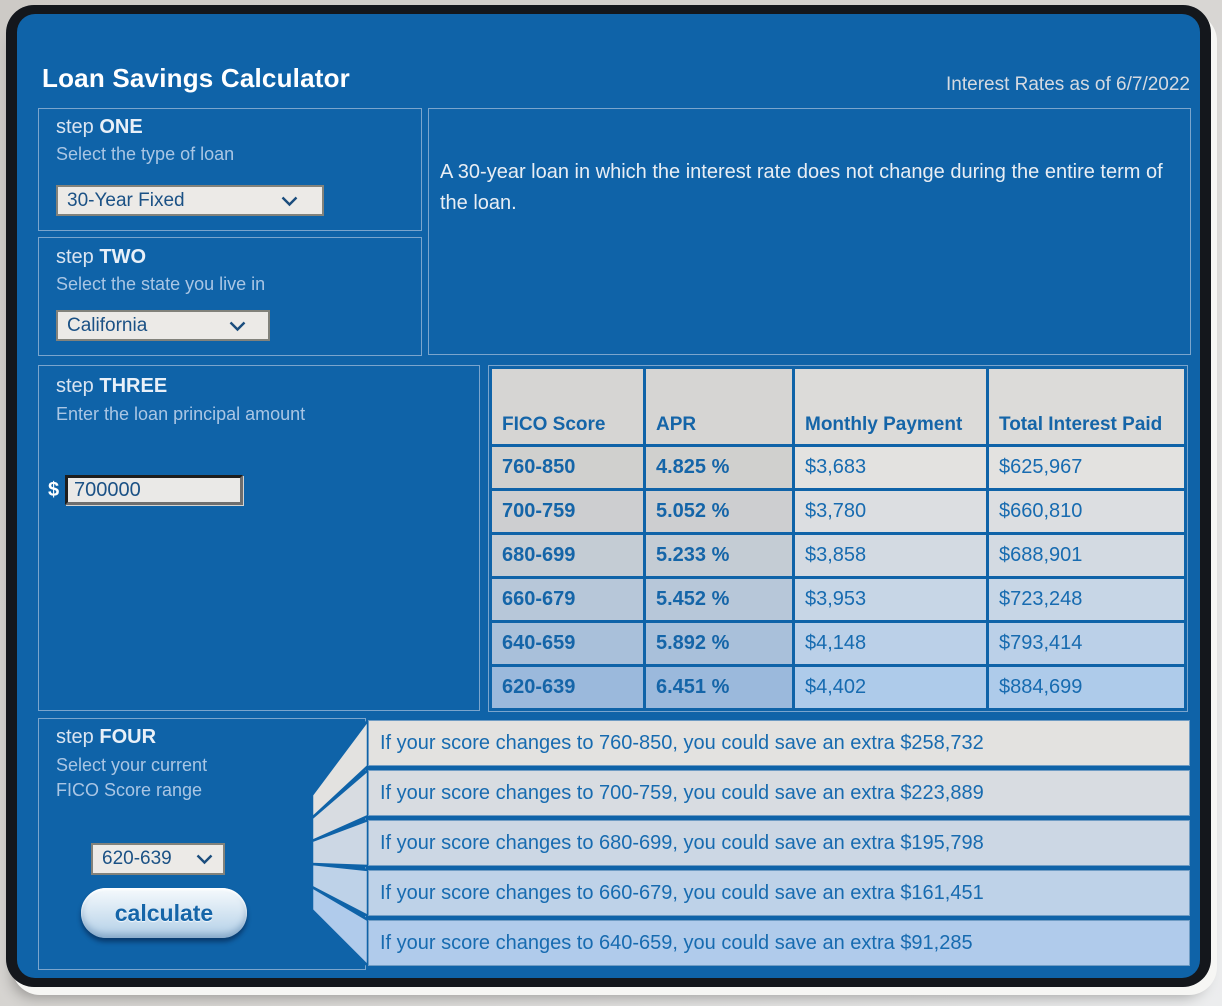  Describe the element at coordinates (890, 511) in the screenshot. I see `monthly-payment-cell: $3,780` at that location.